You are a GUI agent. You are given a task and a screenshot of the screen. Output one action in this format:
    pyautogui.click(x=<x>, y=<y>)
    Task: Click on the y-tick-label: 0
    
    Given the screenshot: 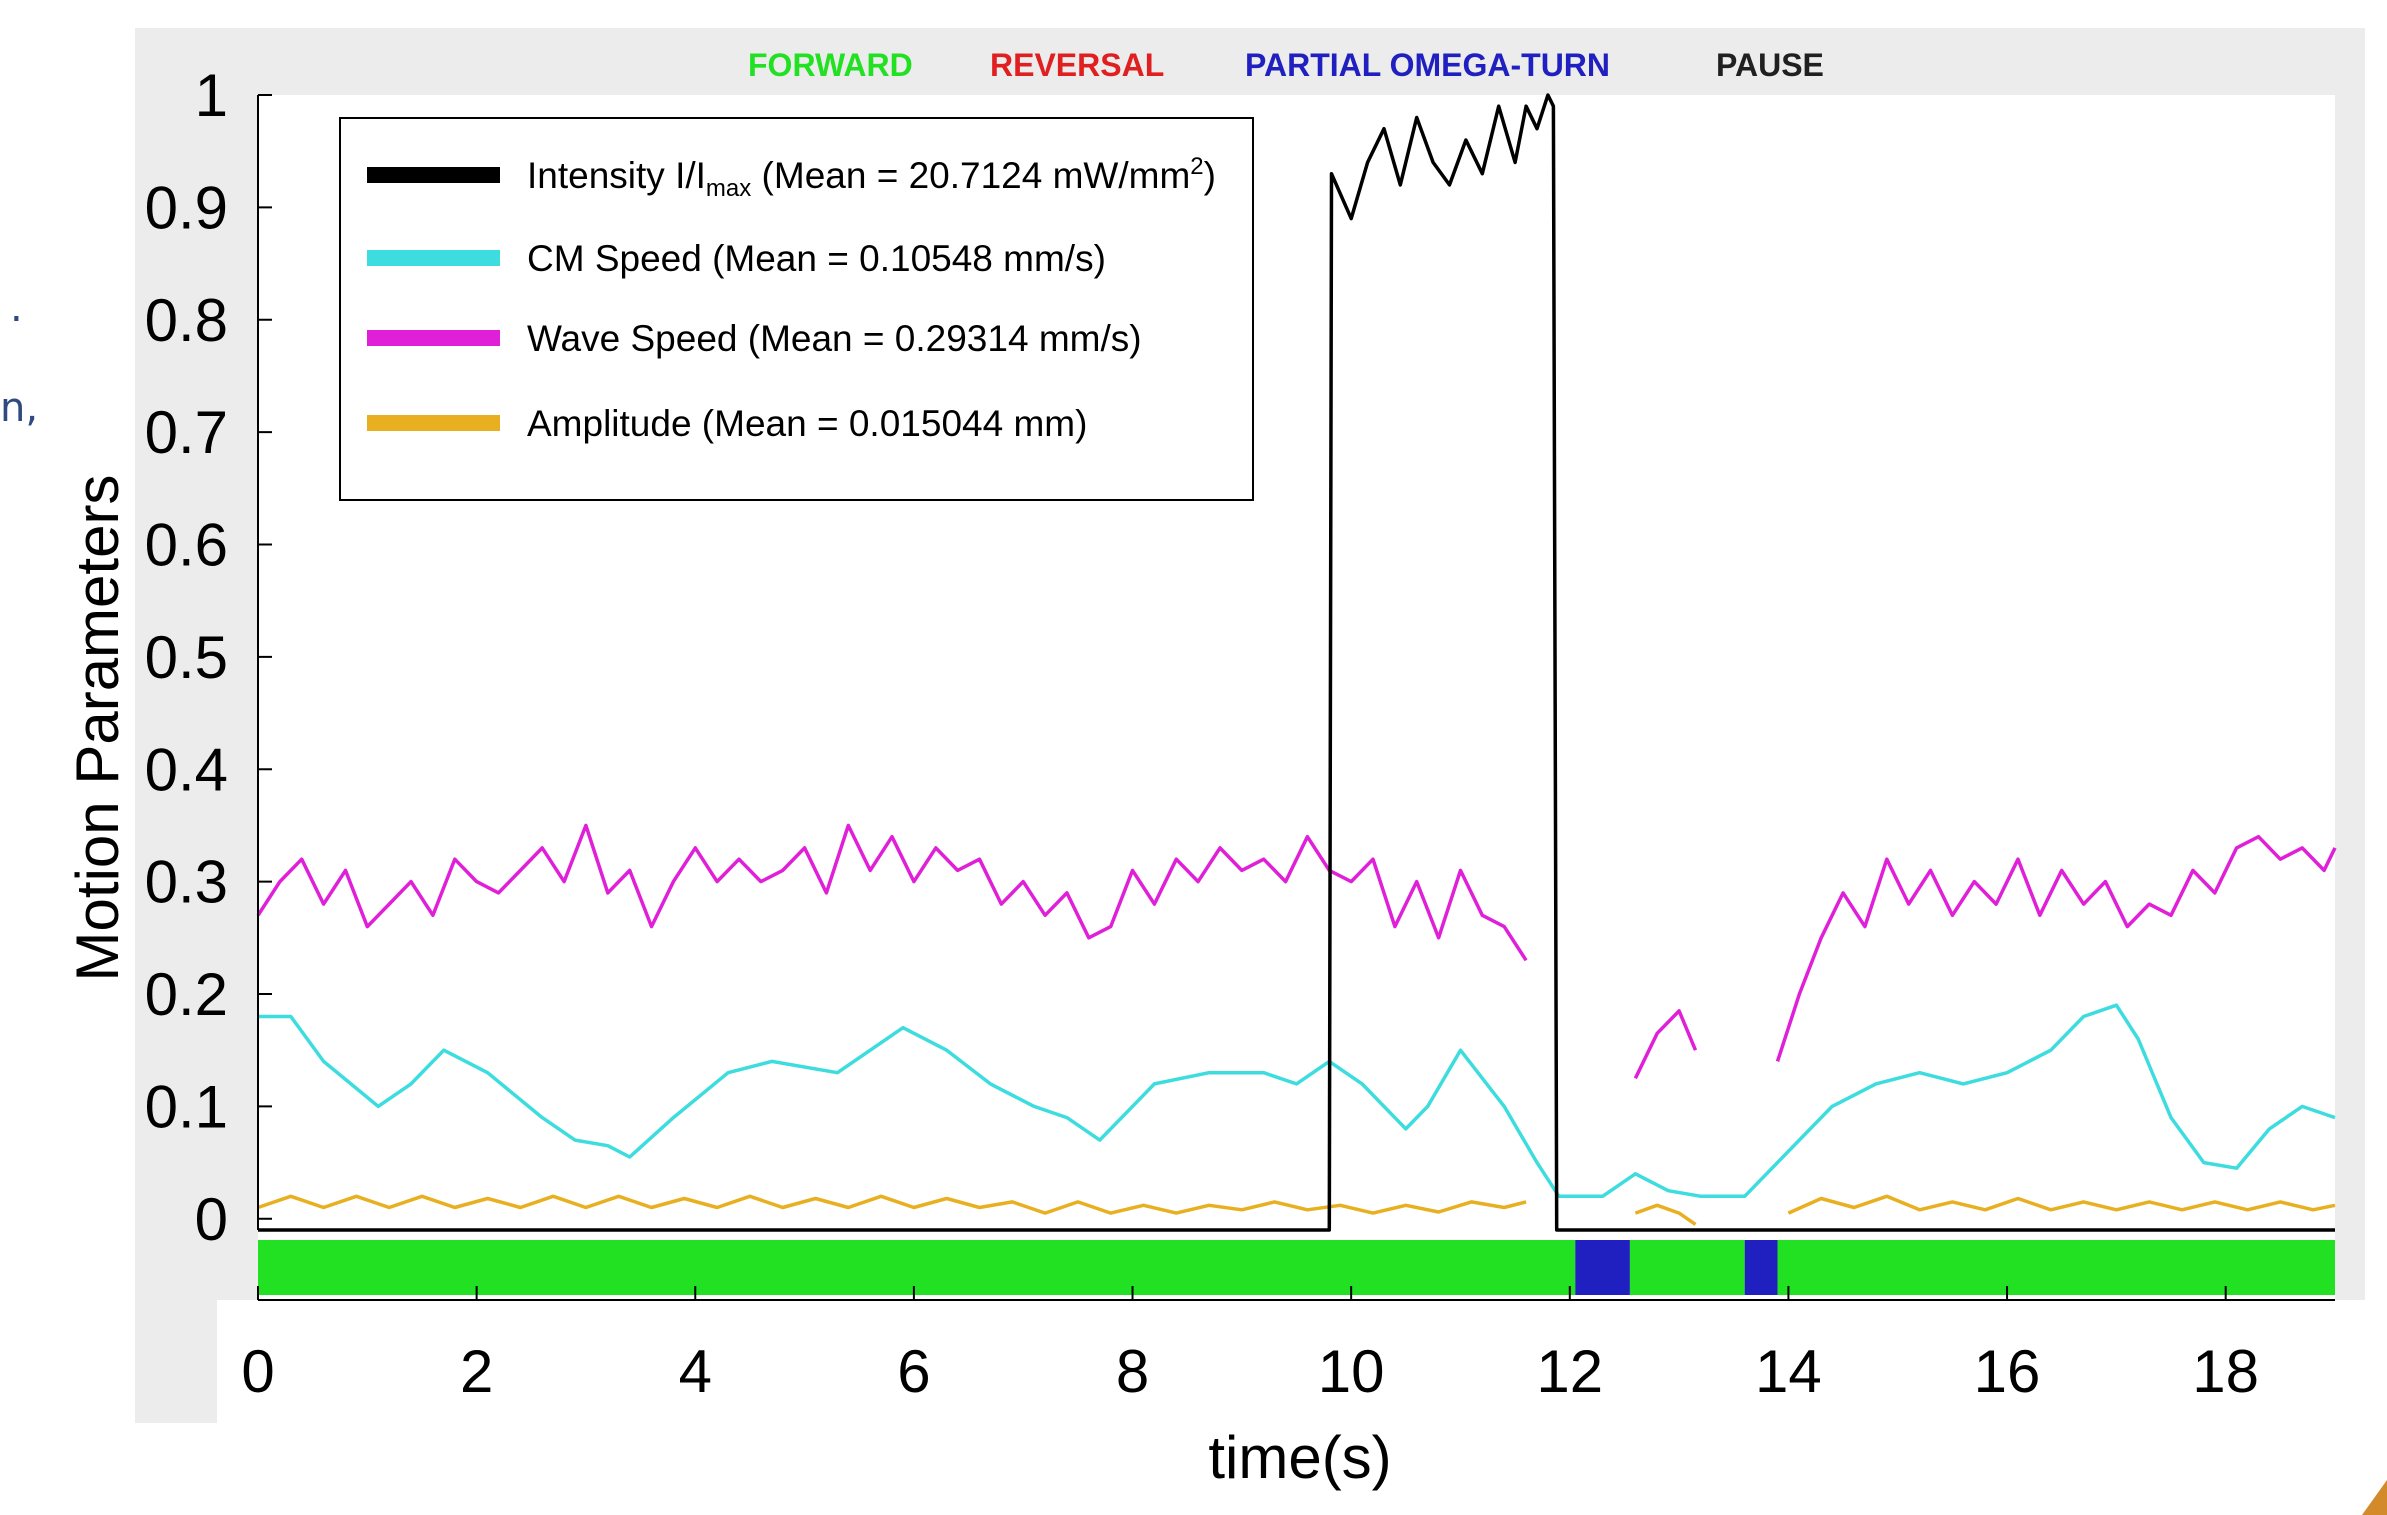 What is the action you would take?
    pyautogui.click(x=211, y=1219)
    